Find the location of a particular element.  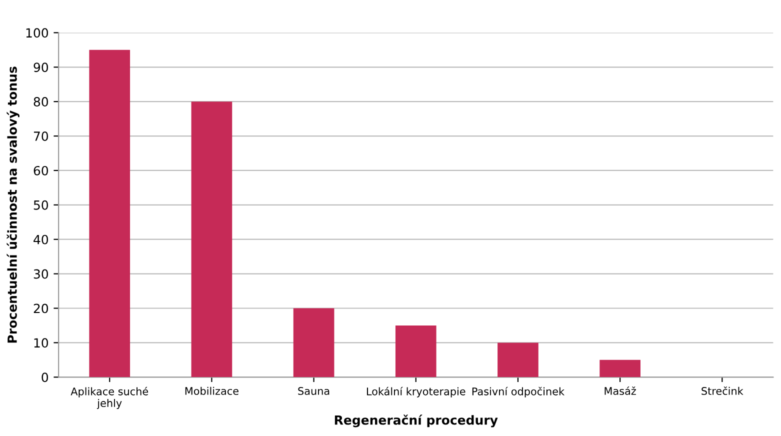

y-tick-label: 60 is located at coordinates (41, 171).